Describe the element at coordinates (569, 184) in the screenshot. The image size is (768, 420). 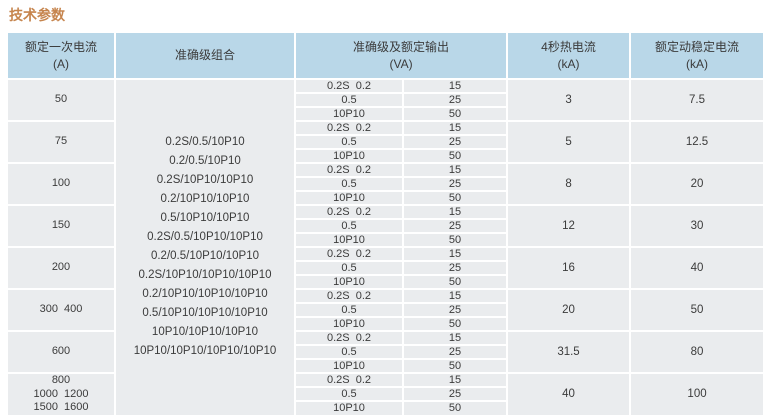
I see `thermal-current-cell: 8` at that location.